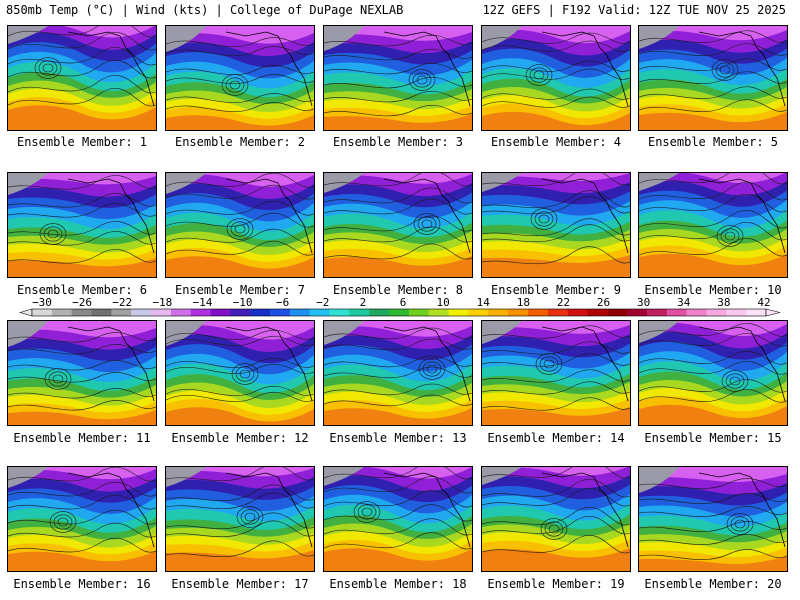 The image size is (800, 600). I want to click on ensemble-member-caption: Ensemble Member: 9, so click(556, 290).